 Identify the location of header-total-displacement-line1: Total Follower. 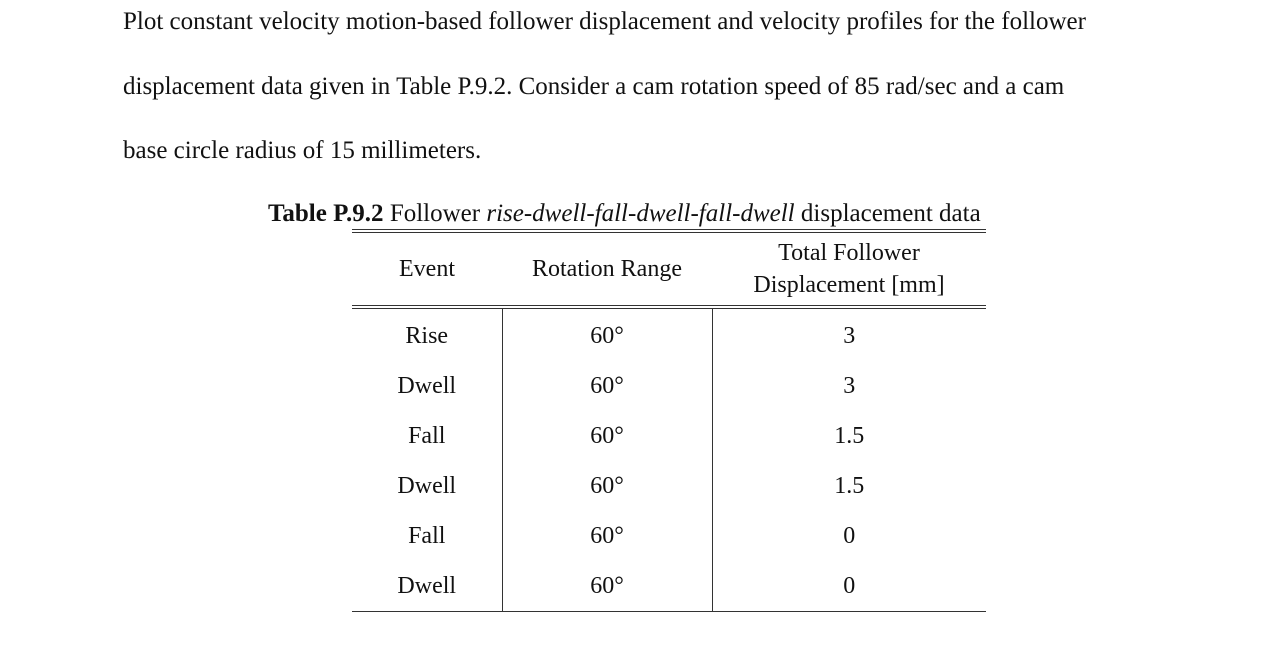
(849, 253).